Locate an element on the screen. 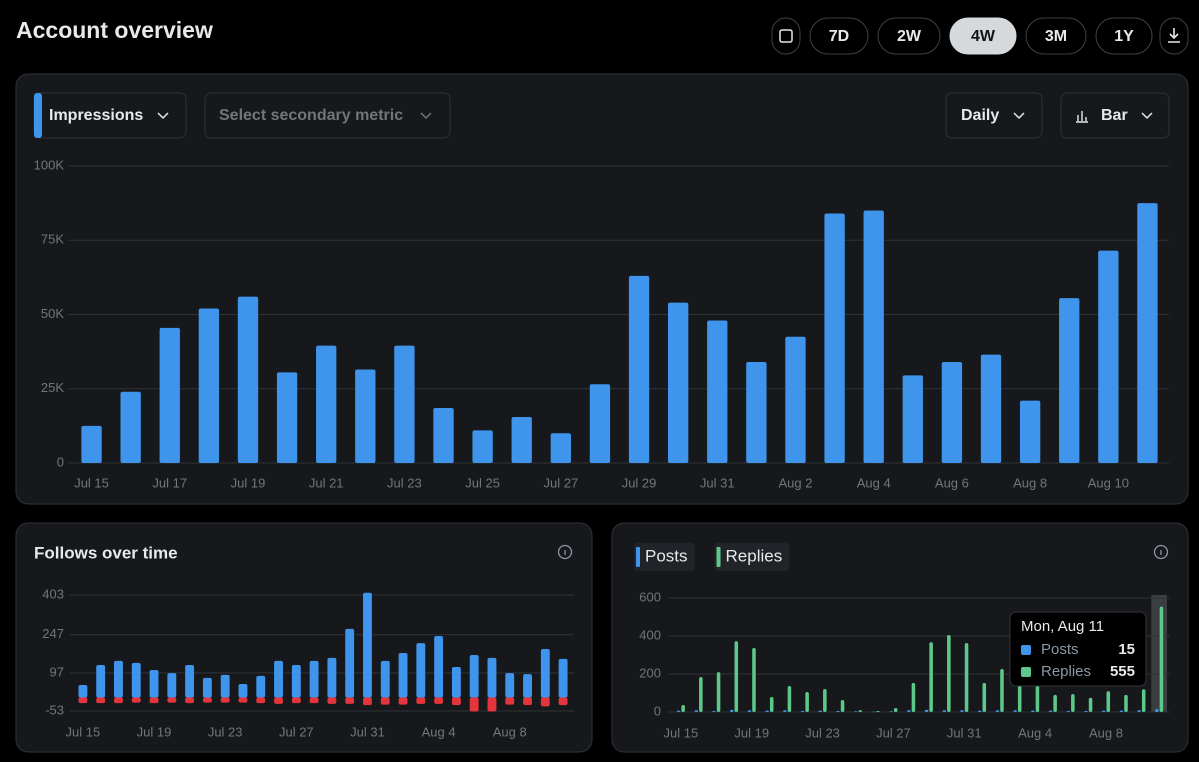 Image resolution: width=1199 pixels, height=762 pixels. range-button: 2W is located at coordinates (909, 36).